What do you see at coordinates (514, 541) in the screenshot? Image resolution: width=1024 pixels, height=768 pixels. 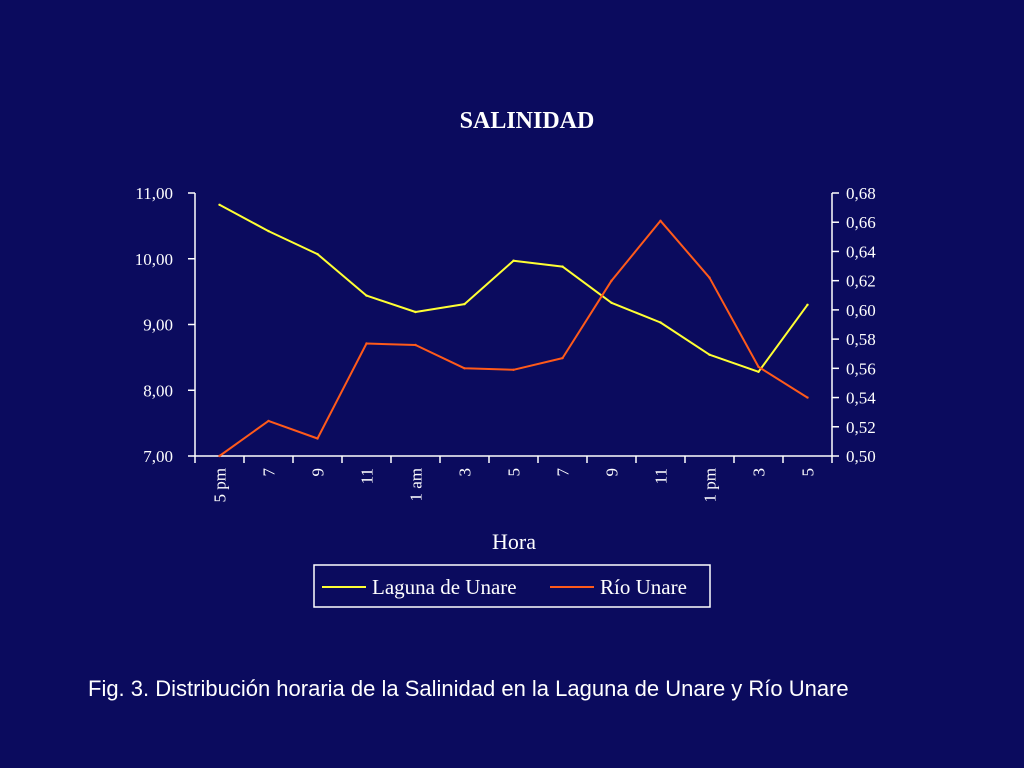 I see `x-axis-label: Hora` at bounding box center [514, 541].